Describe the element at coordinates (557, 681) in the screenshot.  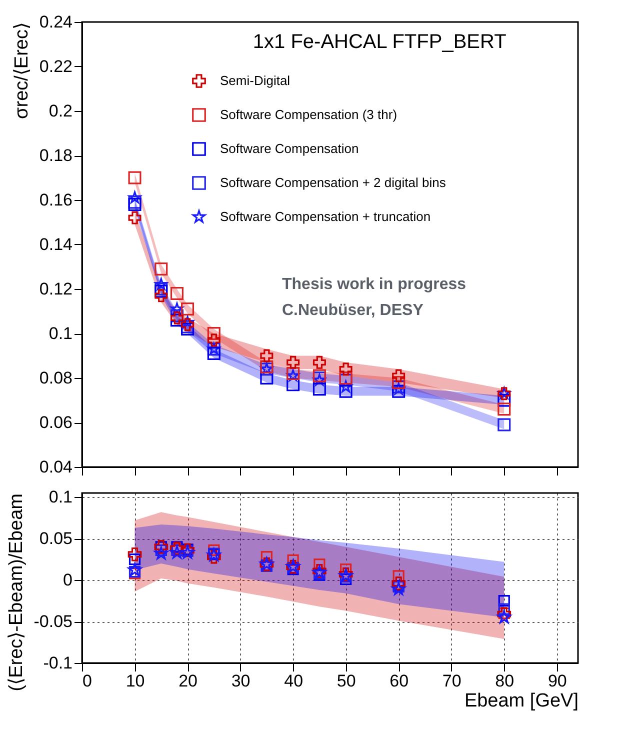
I see `x-tick-label: 90` at that location.